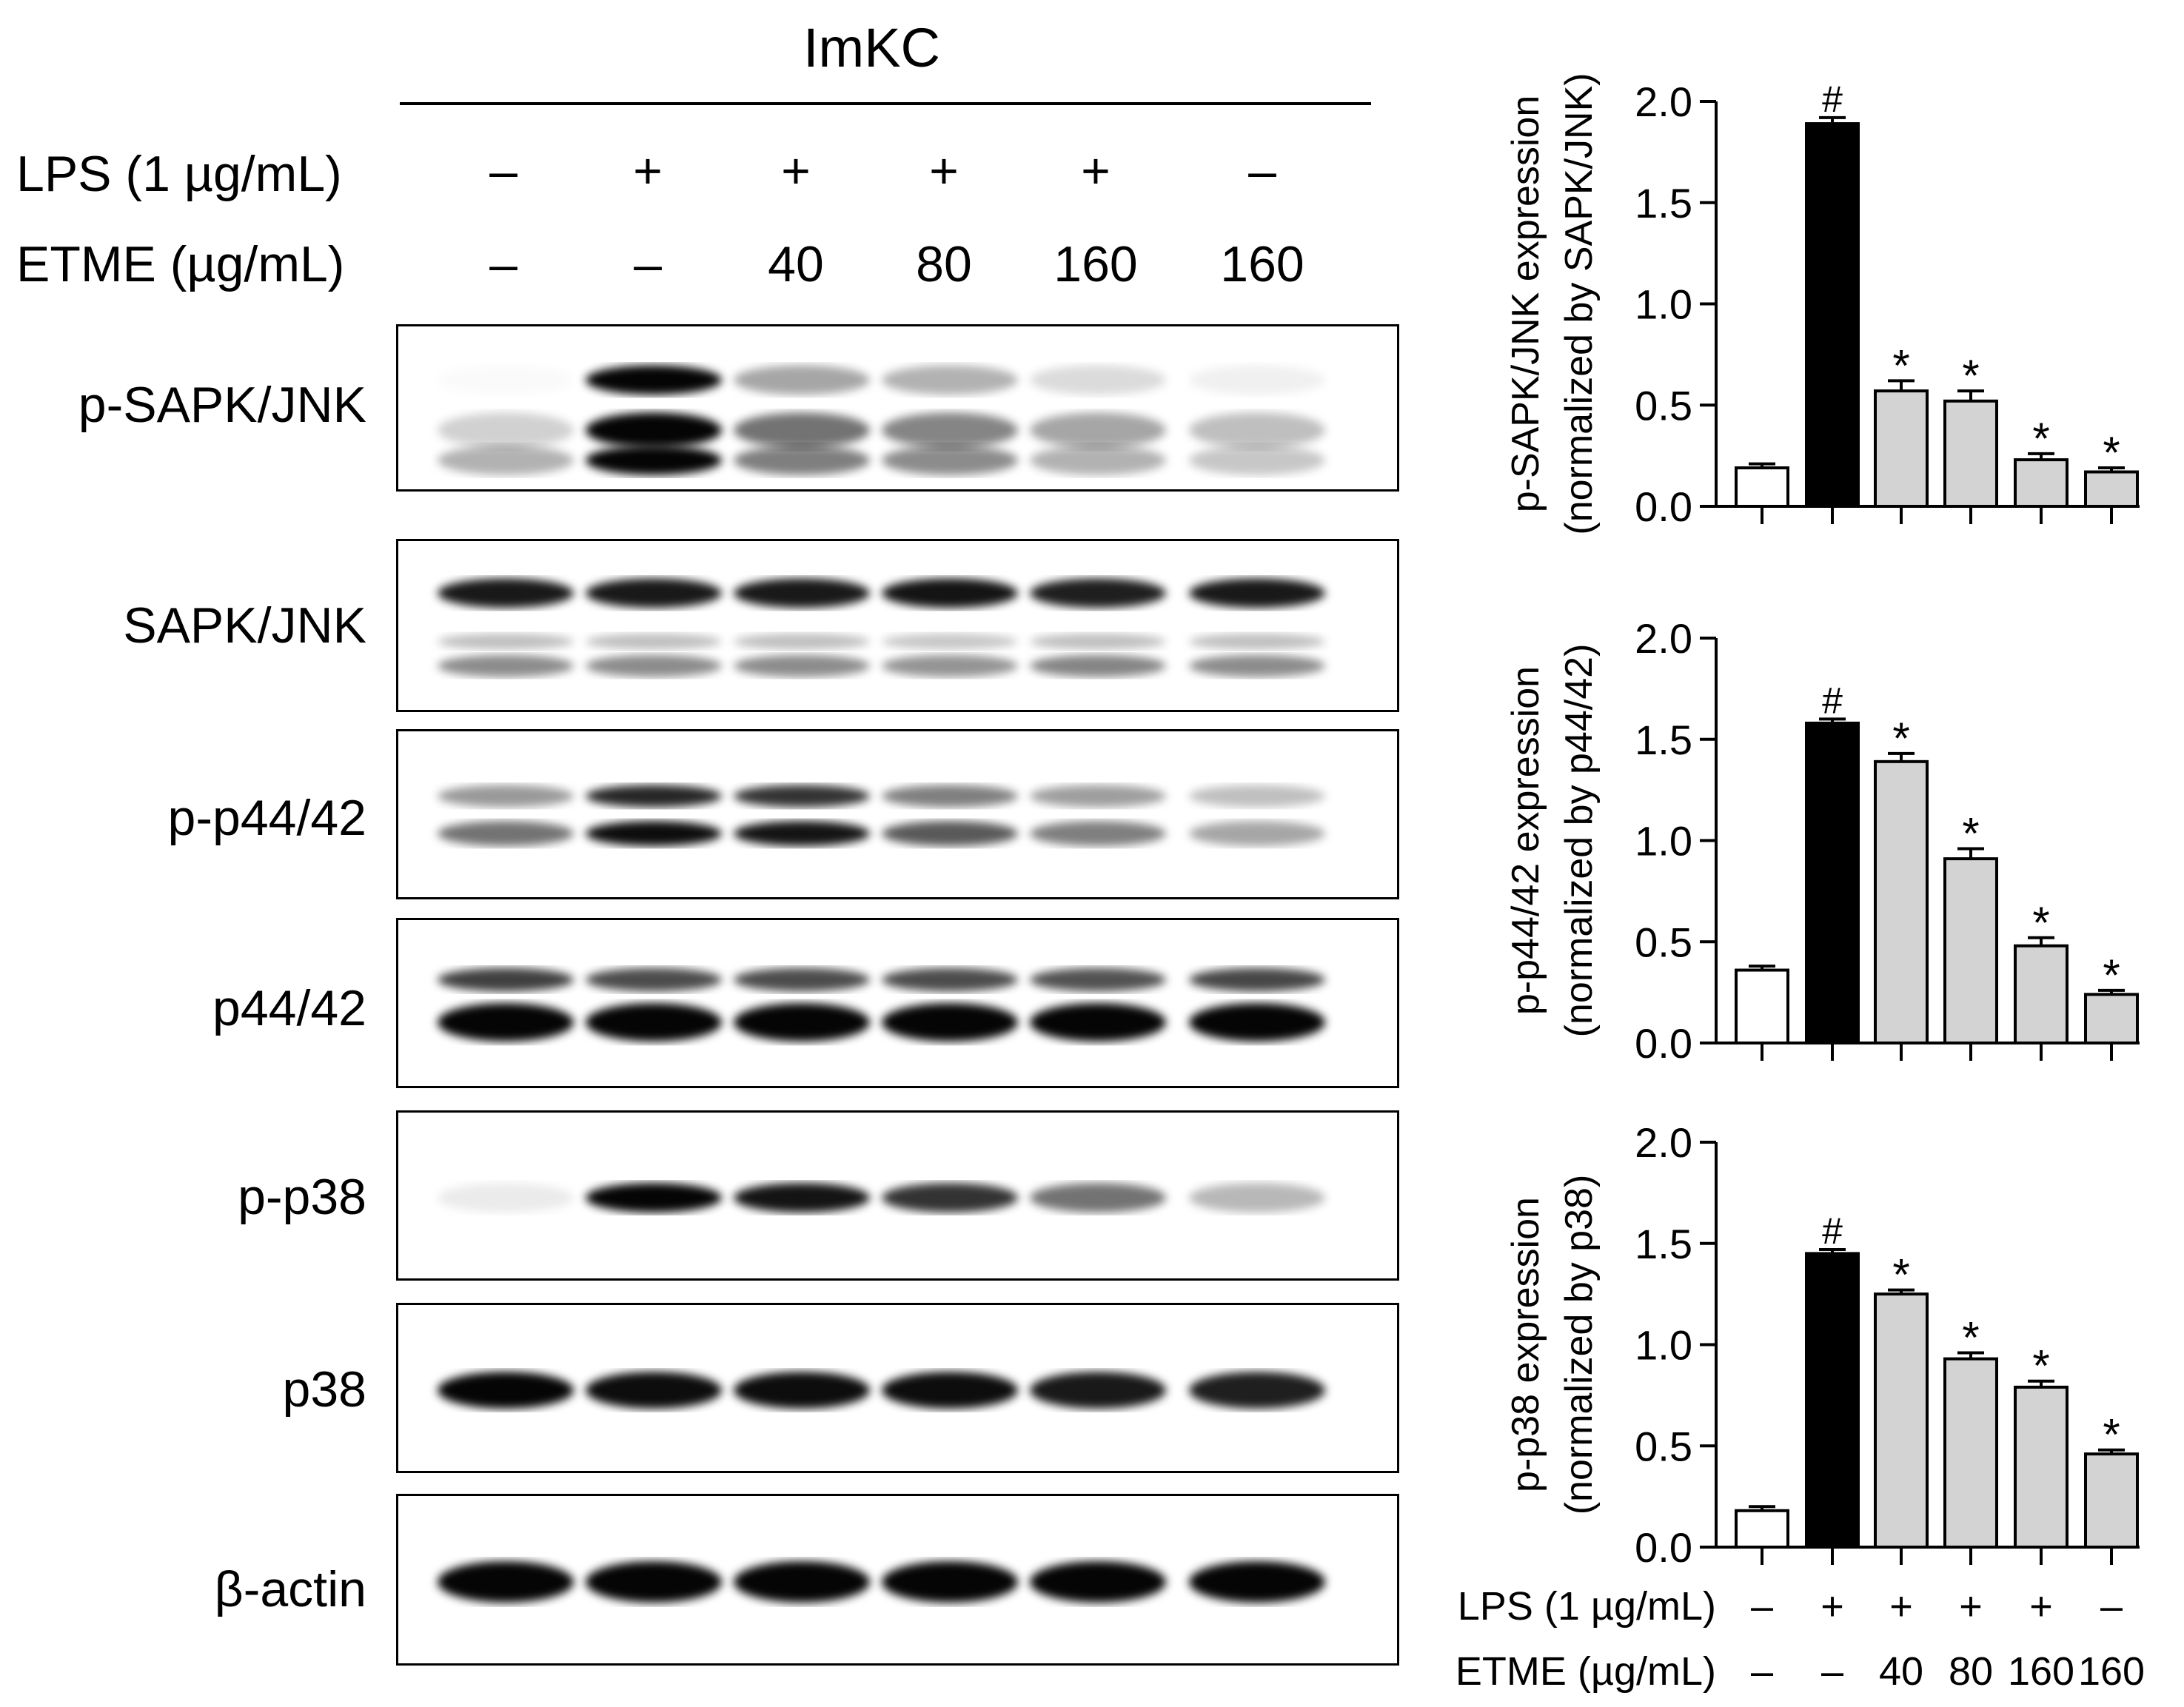 This screenshot has height=1707, width=2184. I want to click on blot-label-4: p44/42, so click(289, 1008).